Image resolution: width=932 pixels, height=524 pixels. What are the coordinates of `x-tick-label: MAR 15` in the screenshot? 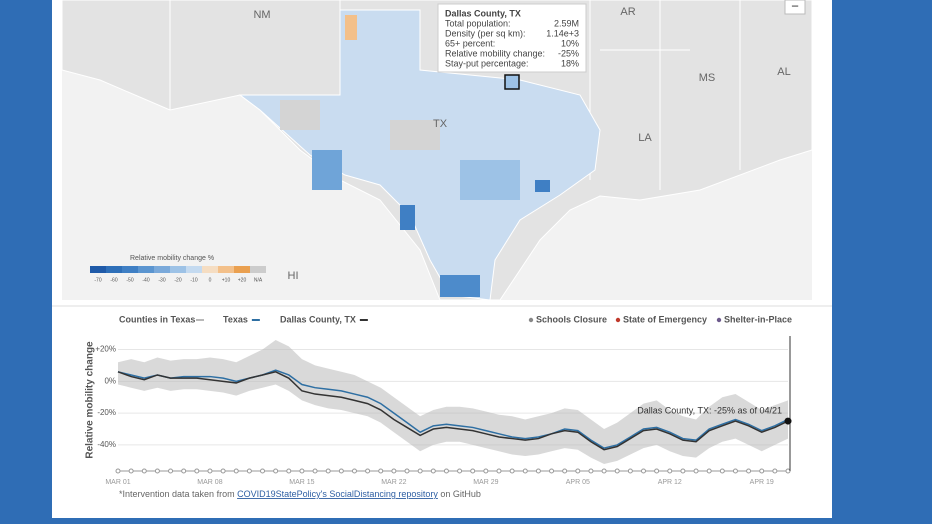 It's located at (301, 482).